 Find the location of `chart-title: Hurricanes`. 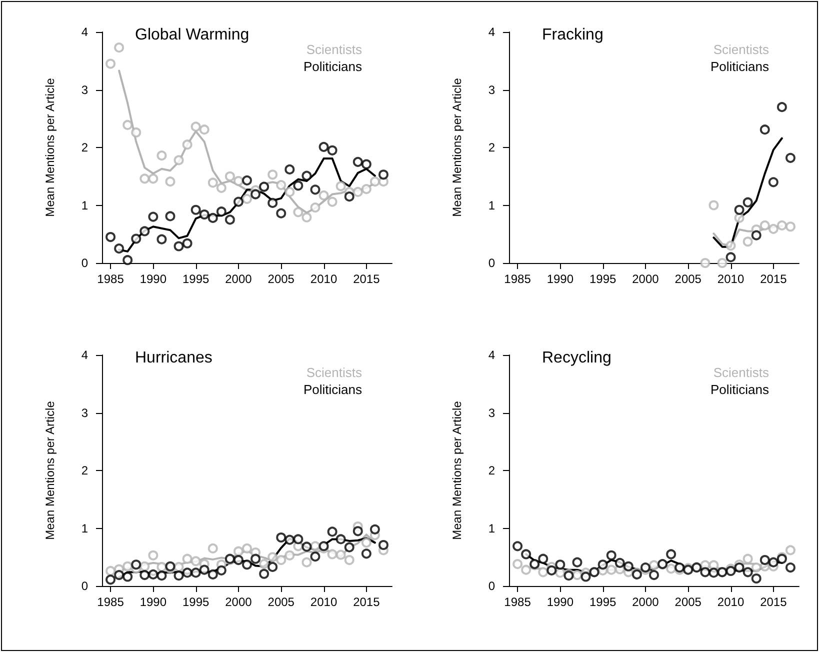

chart-title: Hurricanes is located at coordinates (173, 358).